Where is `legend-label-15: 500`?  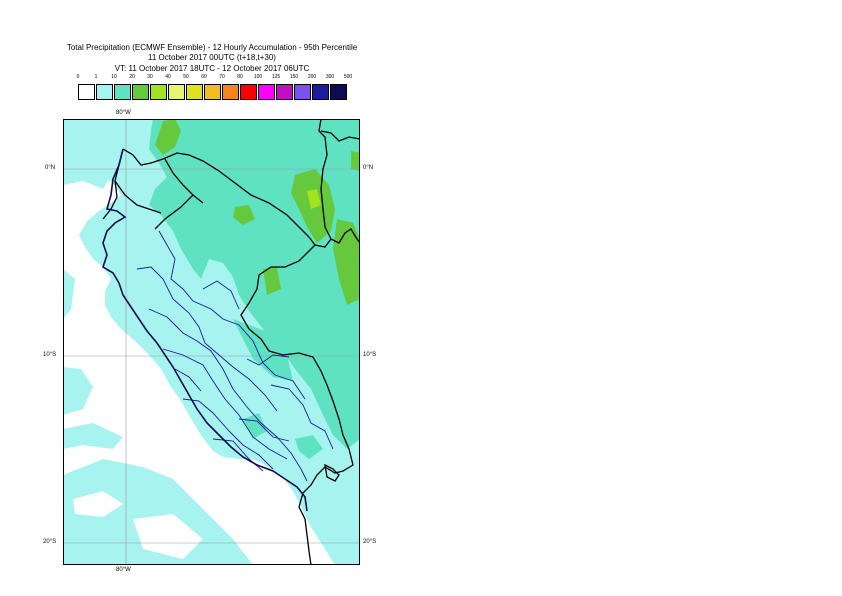 legend-label-15: 500 is located at coordinates (348, 77).